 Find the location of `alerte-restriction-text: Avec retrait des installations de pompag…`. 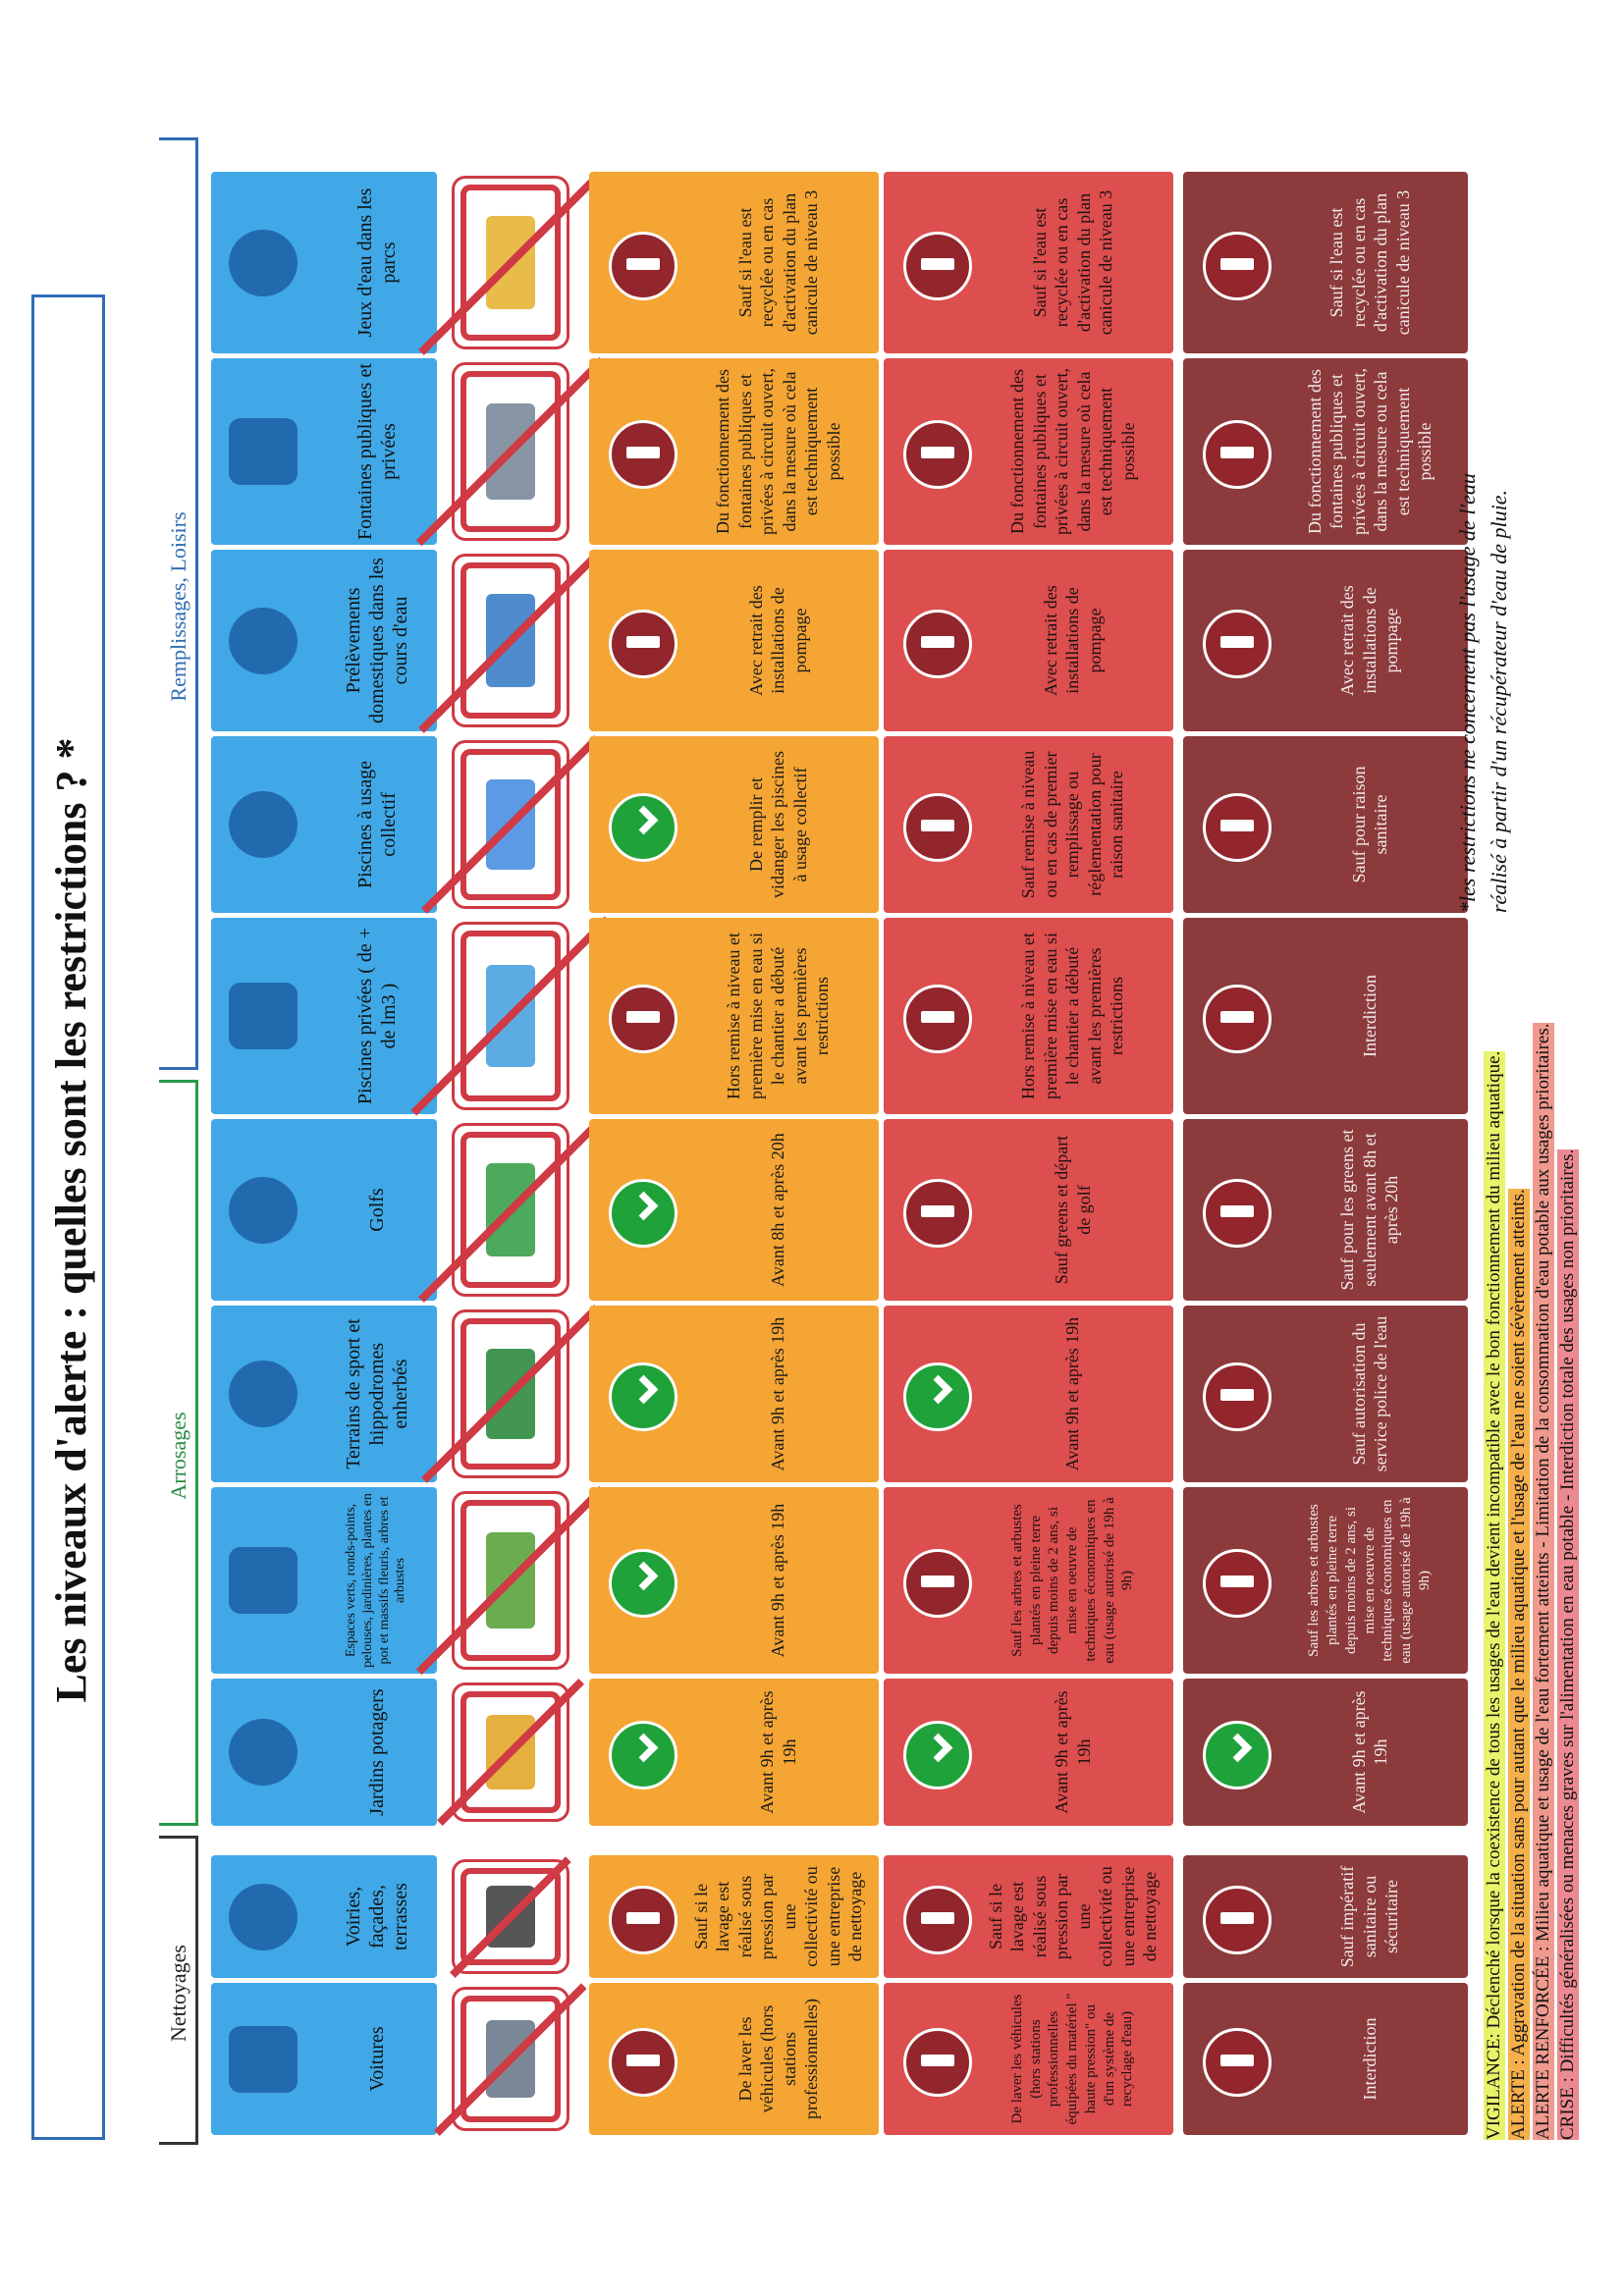

alerte-restriction-text: Avec retrait des installations de pompag… is located at coordinates (777, 640).